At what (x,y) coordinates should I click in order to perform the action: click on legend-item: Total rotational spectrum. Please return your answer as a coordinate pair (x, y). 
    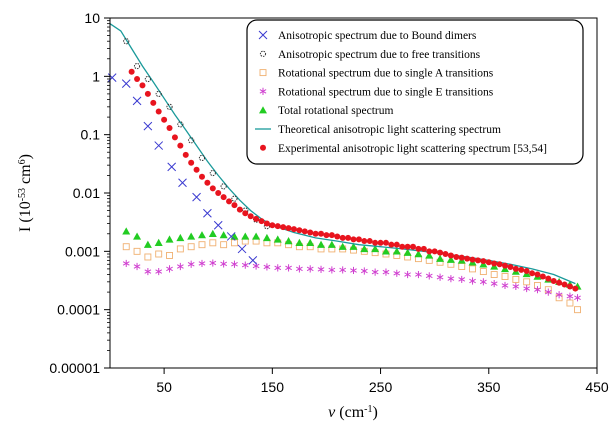
    Looking at the image, I should click on (326, 111).